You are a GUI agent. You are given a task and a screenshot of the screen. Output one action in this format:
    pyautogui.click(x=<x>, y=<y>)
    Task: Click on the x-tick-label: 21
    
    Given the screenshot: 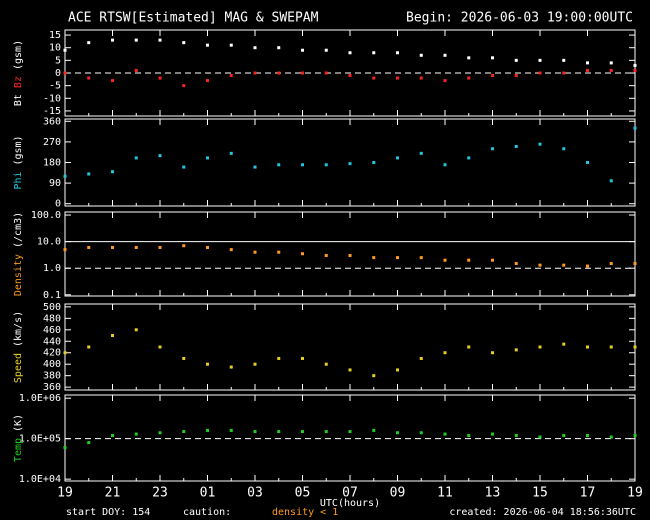 What is the action you would take?
    pyautogui.click(x=113, y=493)
    